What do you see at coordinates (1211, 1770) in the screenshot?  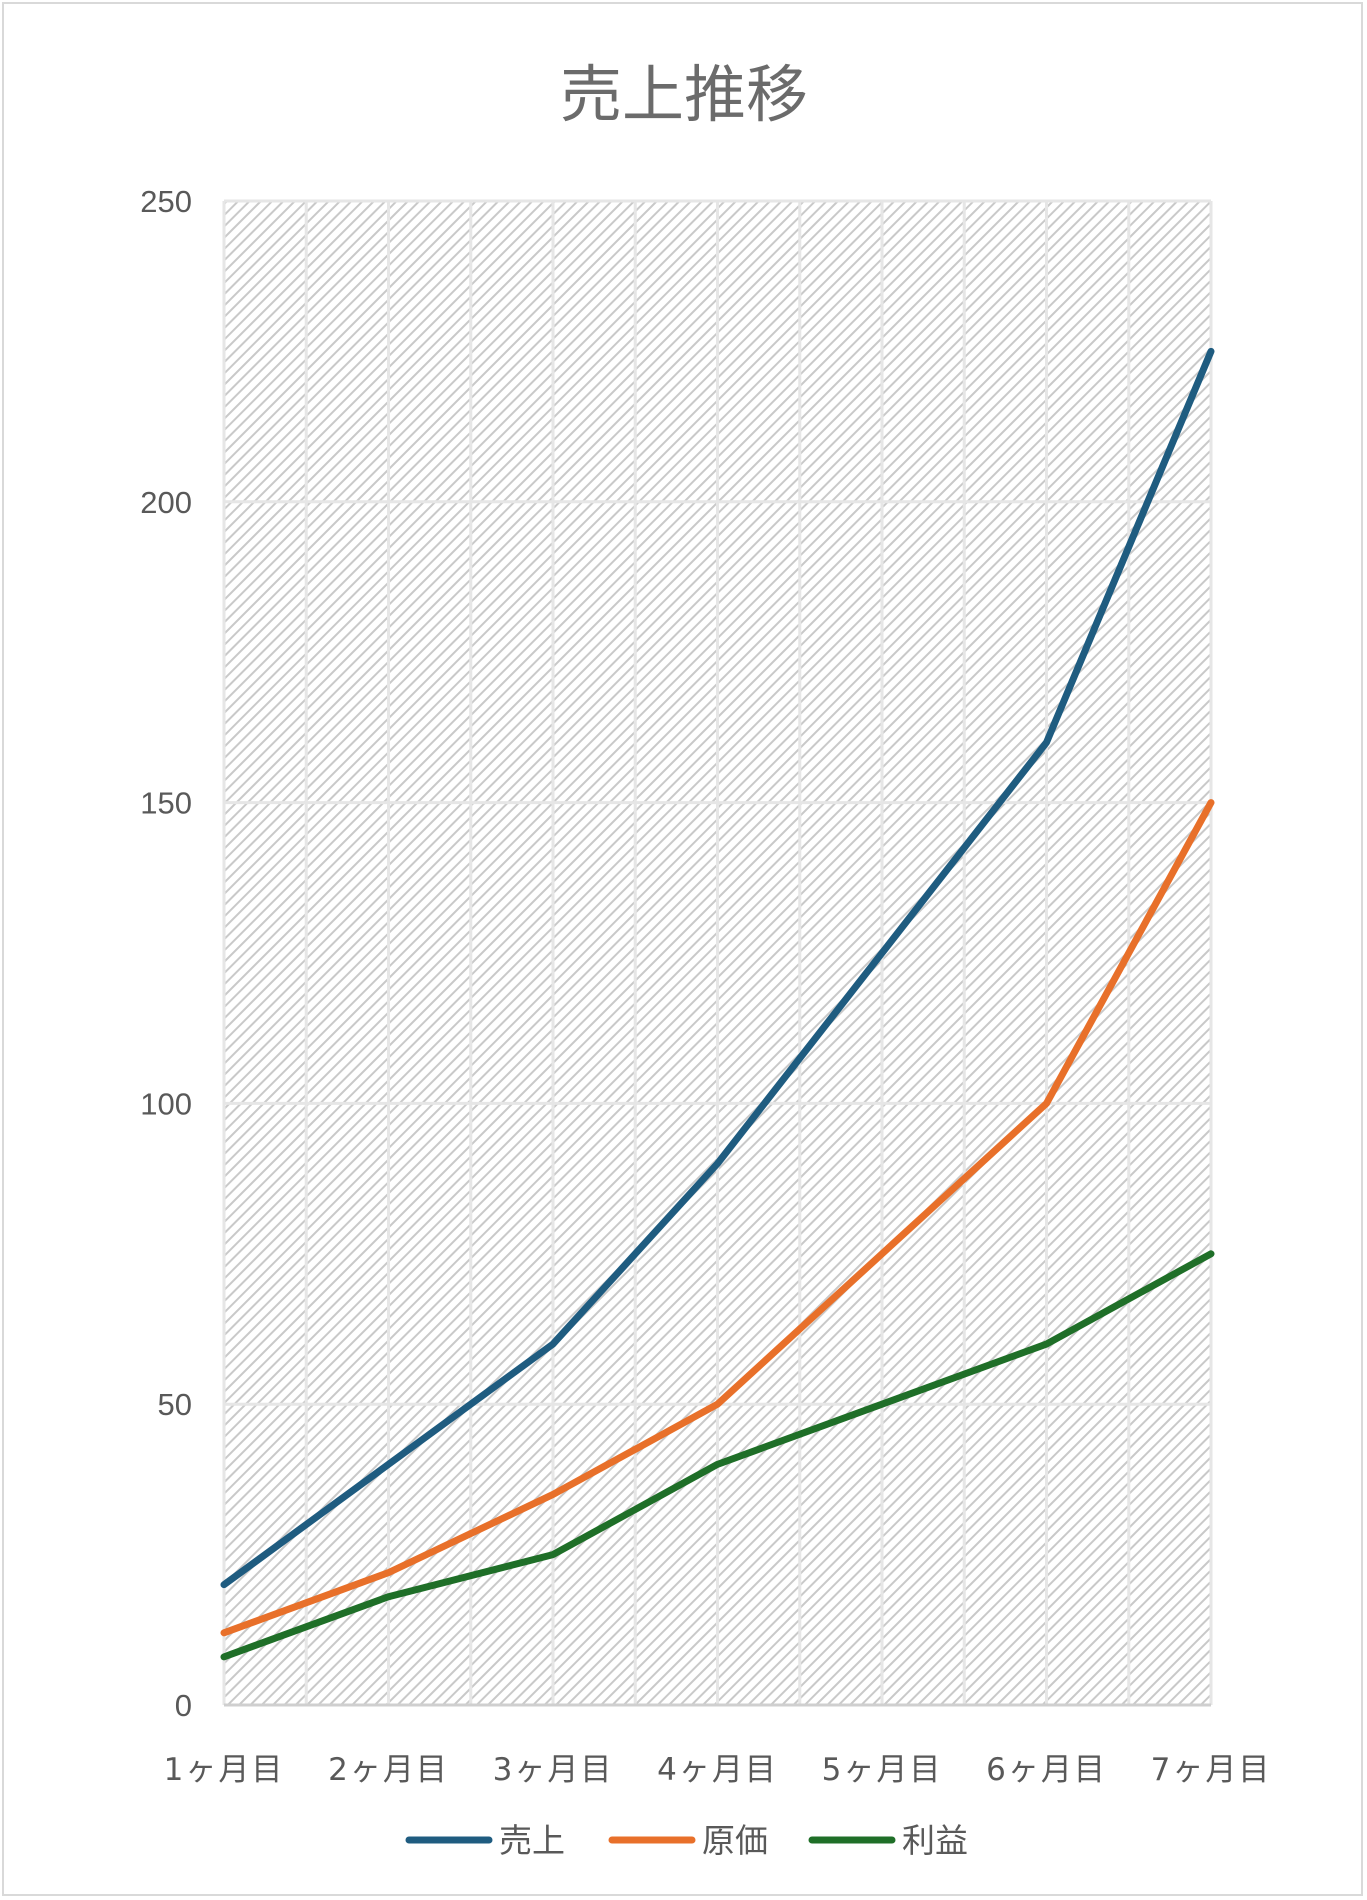 I see `x-tick-label: 7ヶ月目` at bounding box center [1211, 1770].